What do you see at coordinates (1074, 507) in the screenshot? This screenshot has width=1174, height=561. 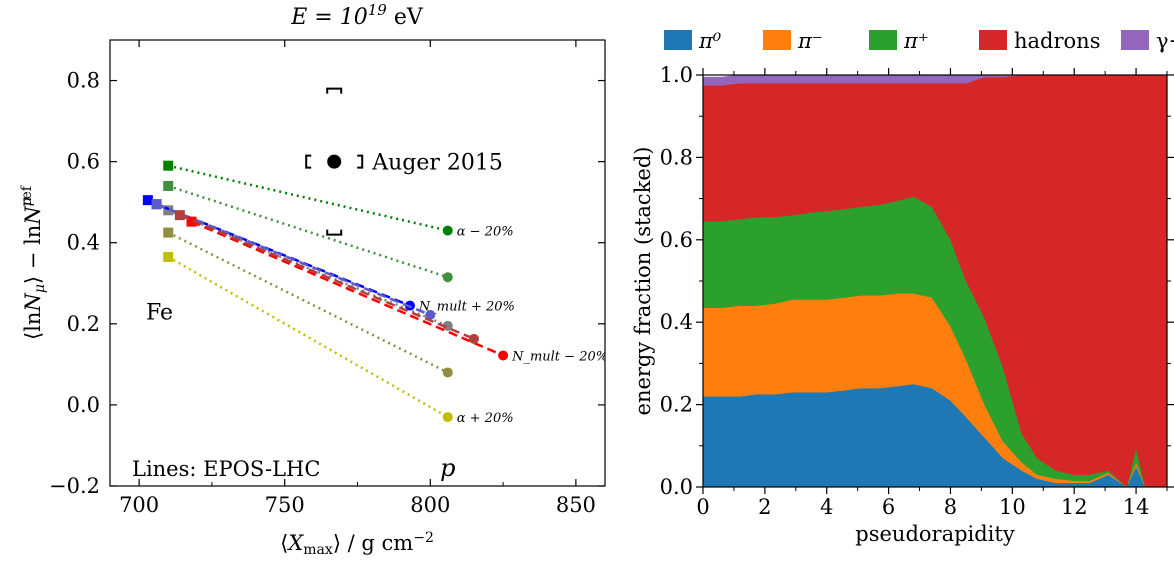 I see `x-tick-label: 12` at bounding box center [1074, 507].